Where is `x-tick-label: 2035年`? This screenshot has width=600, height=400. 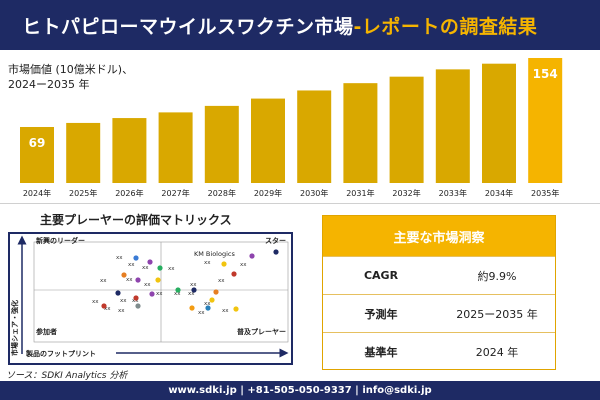 x-tick-label: 2035年 is located at coordinates (545, 193).